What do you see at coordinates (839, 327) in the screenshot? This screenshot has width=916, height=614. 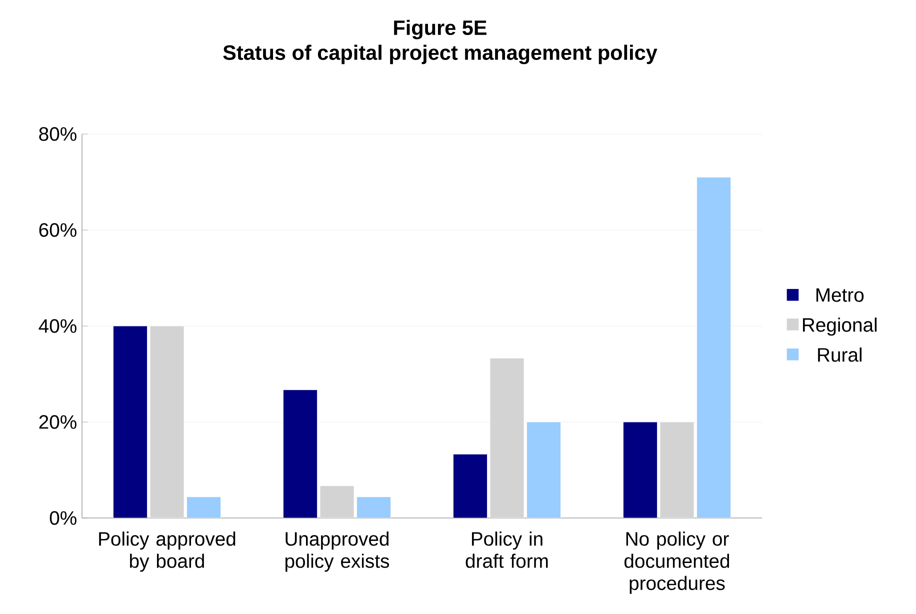 I see `legend-label: Regional` at bounding box center [839, 327].